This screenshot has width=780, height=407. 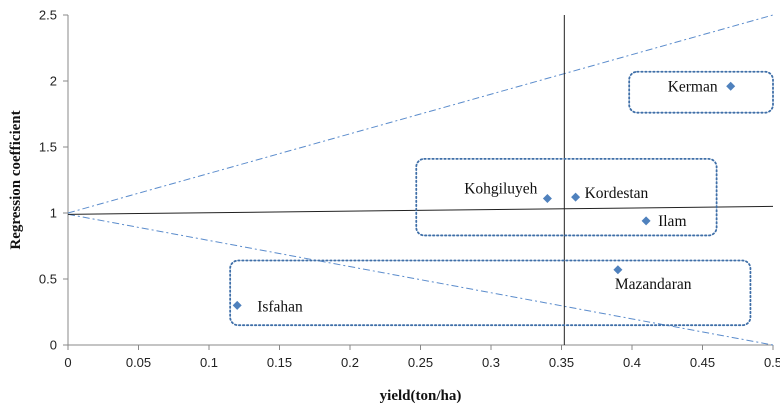 I want to click on y-axis-title: Regression coefficient, so click(x=16, y=179).